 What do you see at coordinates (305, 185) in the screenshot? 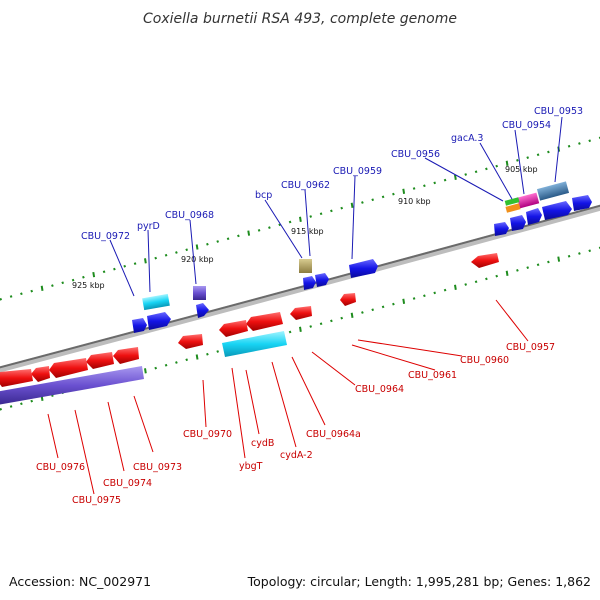
I see `gene-label-cbu-0962: CBU_0962` at bounding box center [305, 185].